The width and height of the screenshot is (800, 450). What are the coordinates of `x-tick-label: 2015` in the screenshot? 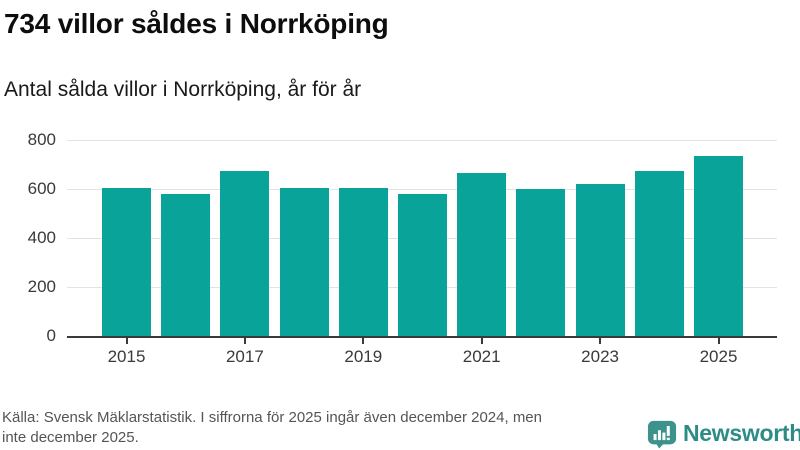 It's located at (126, 356).